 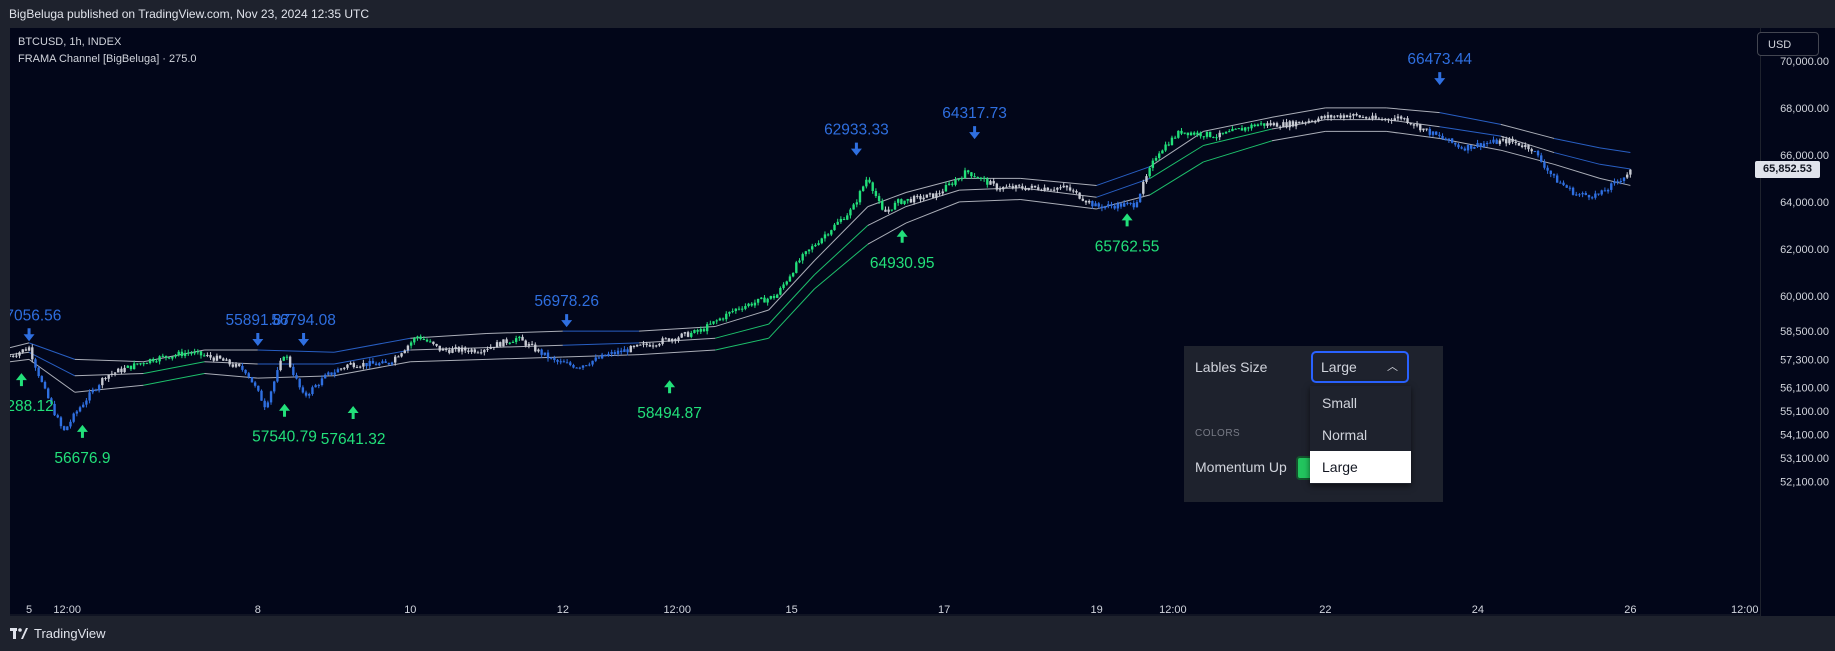 I want to click on high-pivot-label: 66473.44, so click(x=1439, y=68).